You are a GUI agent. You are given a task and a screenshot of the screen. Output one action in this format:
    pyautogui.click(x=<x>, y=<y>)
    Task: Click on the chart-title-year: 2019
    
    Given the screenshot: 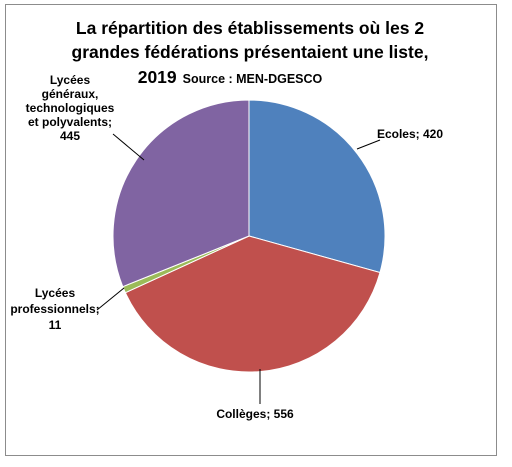 What is the action you would take?
    pyautogui.click(x=157, y=77)
    